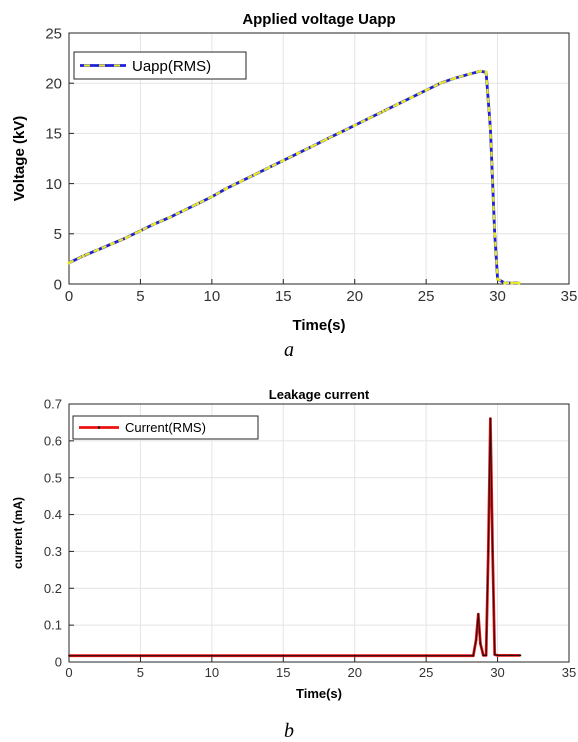 Image resolution: width=578 pixels, height=742 pixels. Describe the element at coordinates (58, 234) in the screenshot. I see `y-tick-label: 5` at that location.